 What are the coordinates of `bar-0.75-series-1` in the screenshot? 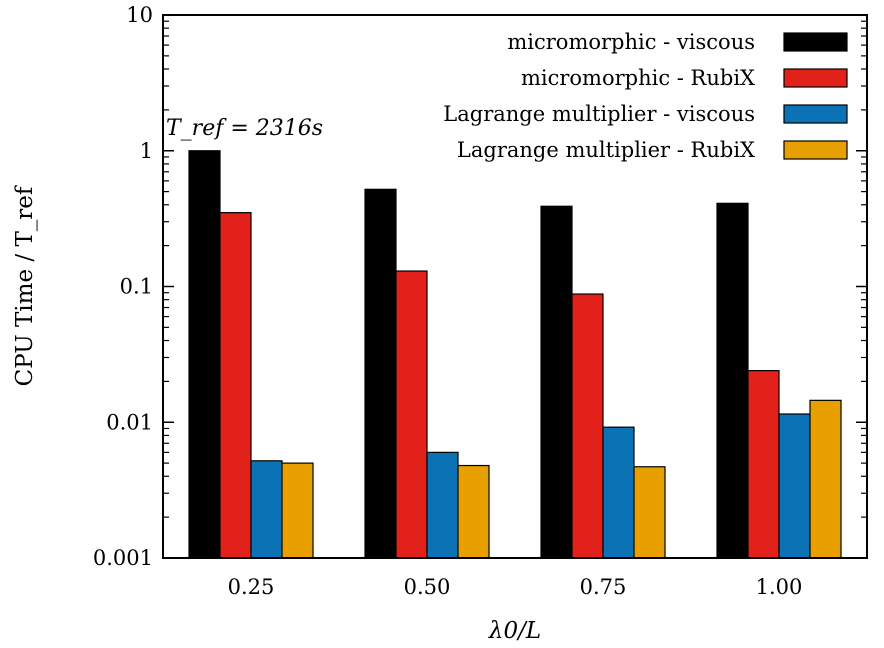 It's located at (556, 382).